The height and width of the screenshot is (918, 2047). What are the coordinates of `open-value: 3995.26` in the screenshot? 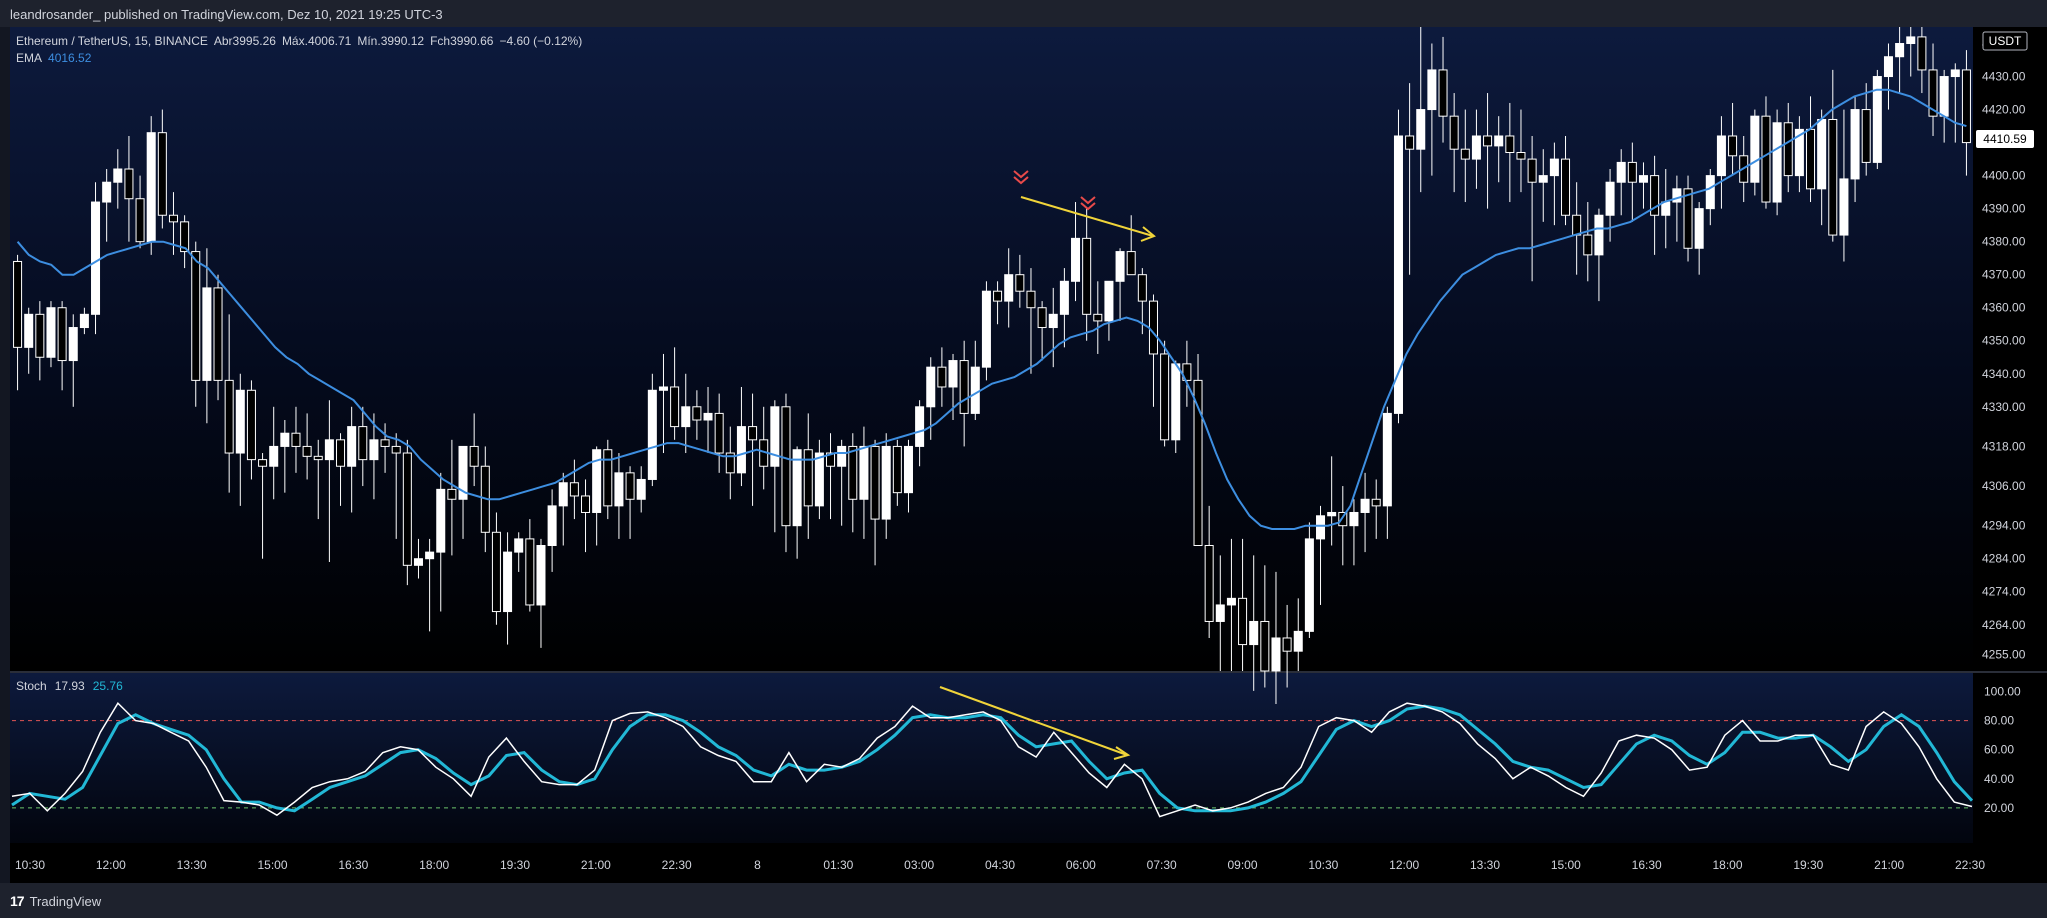 It's located at (255, 41).